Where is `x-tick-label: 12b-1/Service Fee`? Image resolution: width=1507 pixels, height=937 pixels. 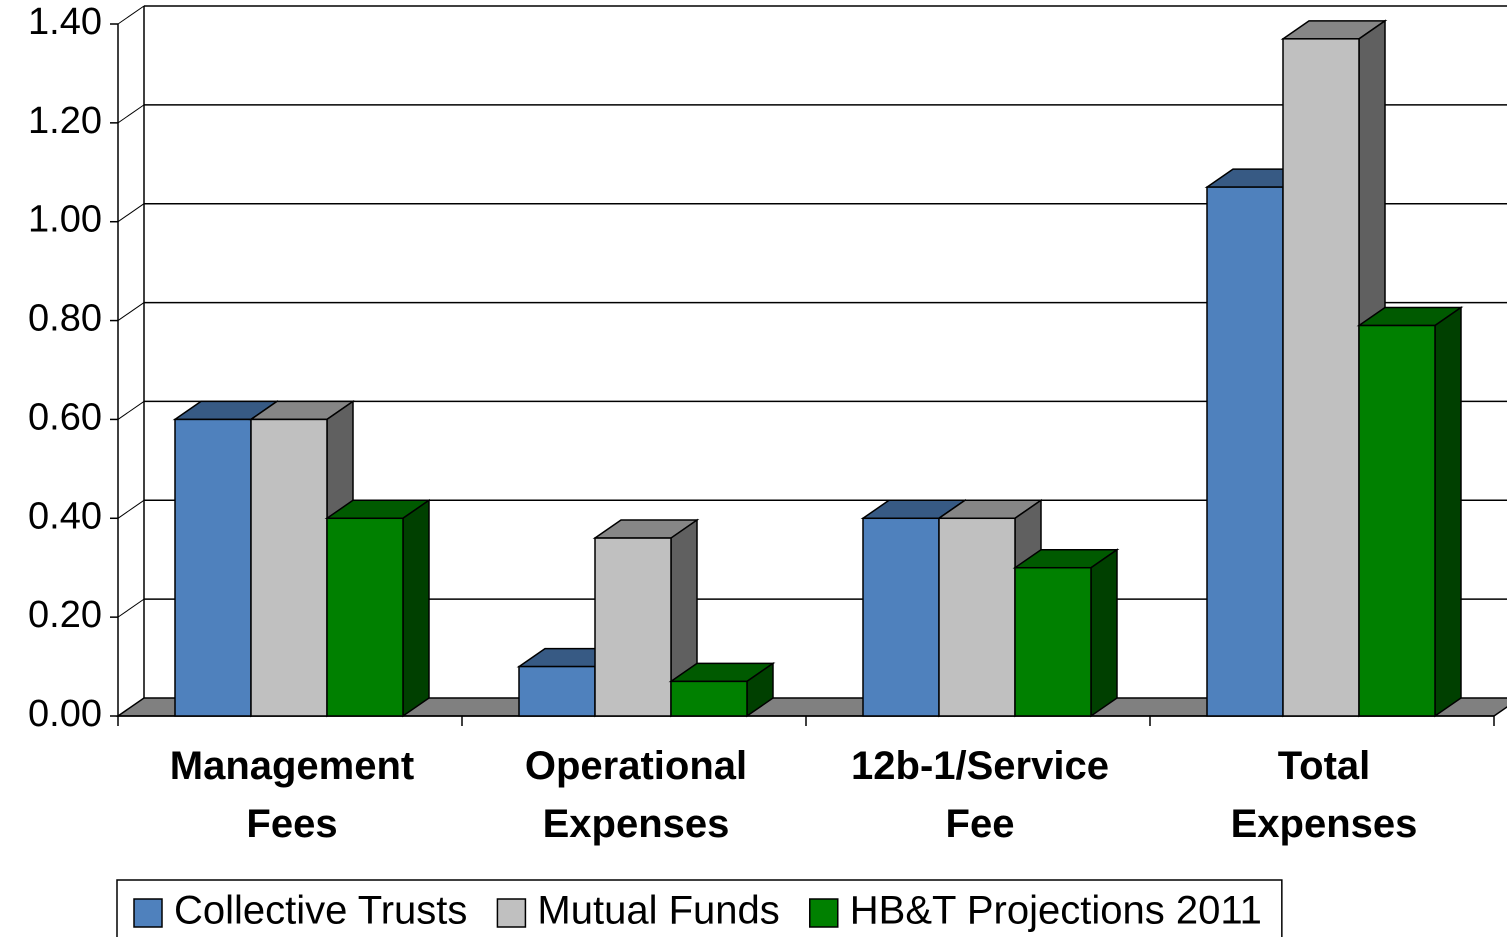 x-tick-label: 12b-1/Service Fee is located at coordinates (980, 795).